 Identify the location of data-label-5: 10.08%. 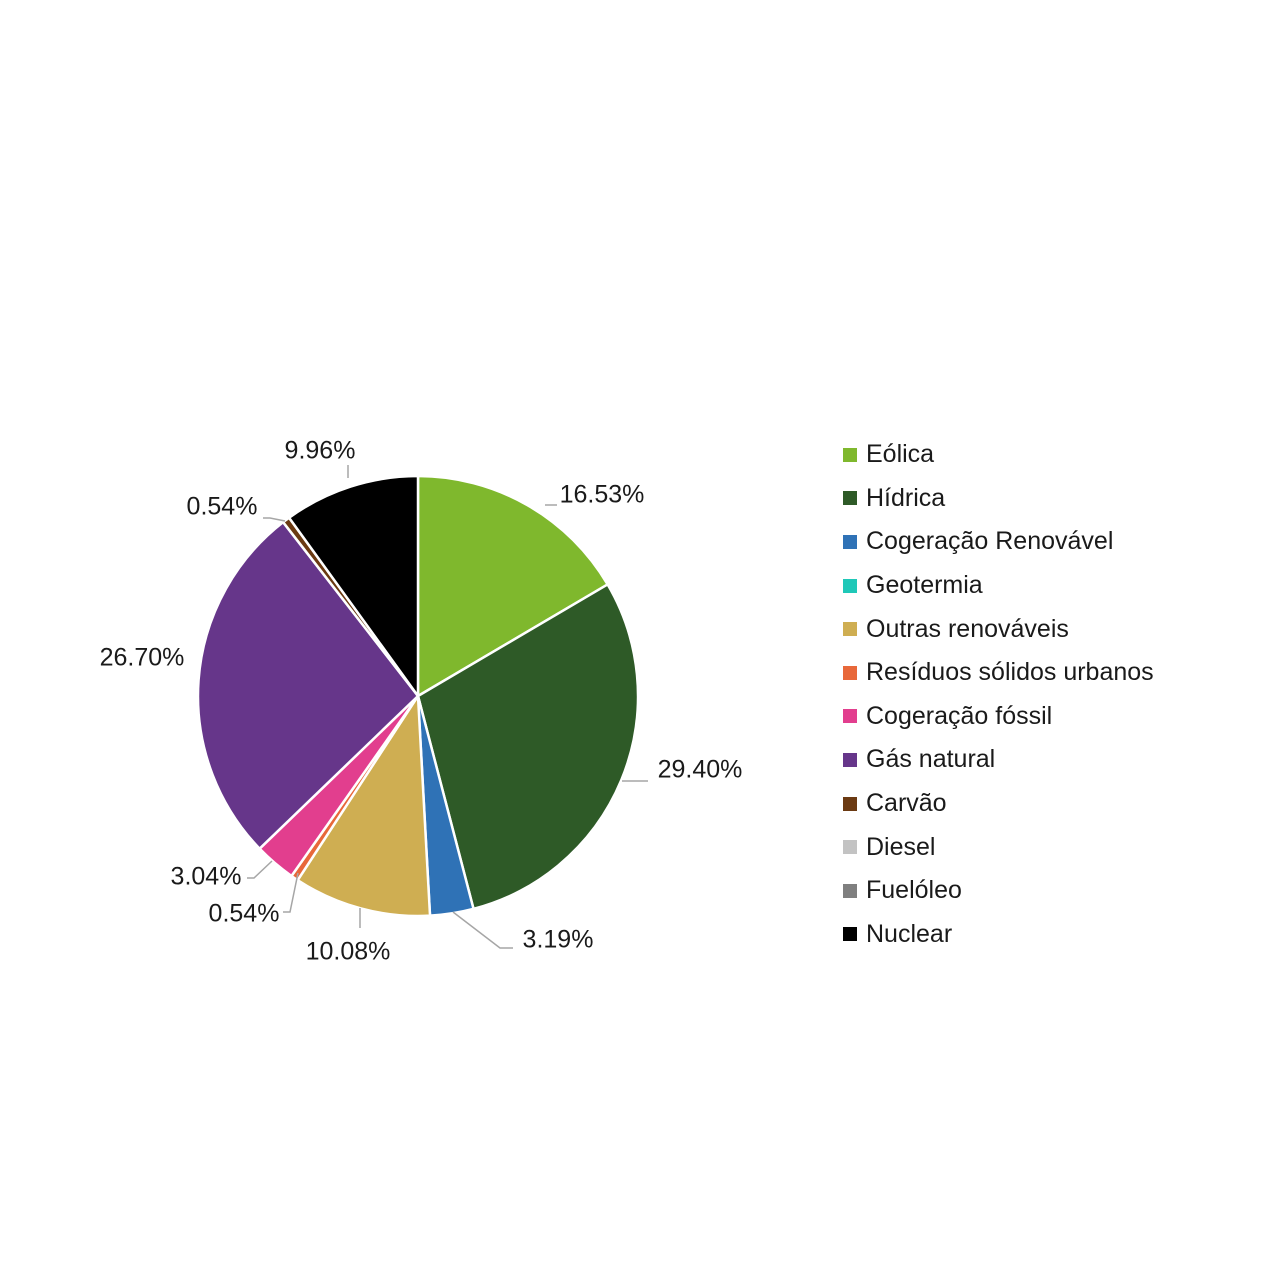
(348, 952).